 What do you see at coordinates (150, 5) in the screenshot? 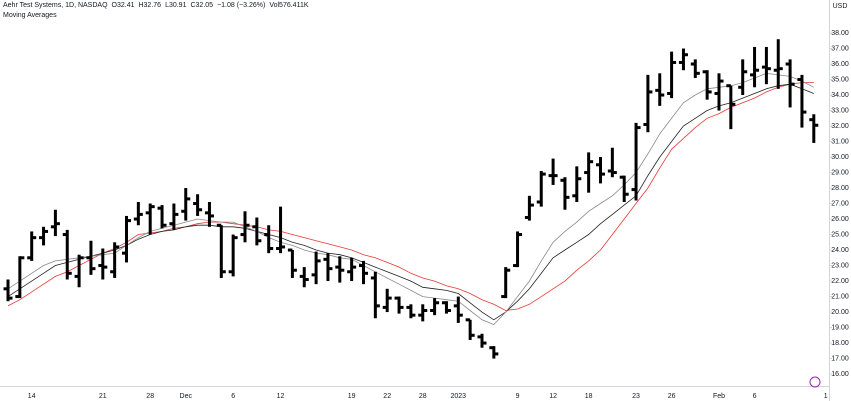
I see `header-item: H32.76` at bounding box center [150, 5].